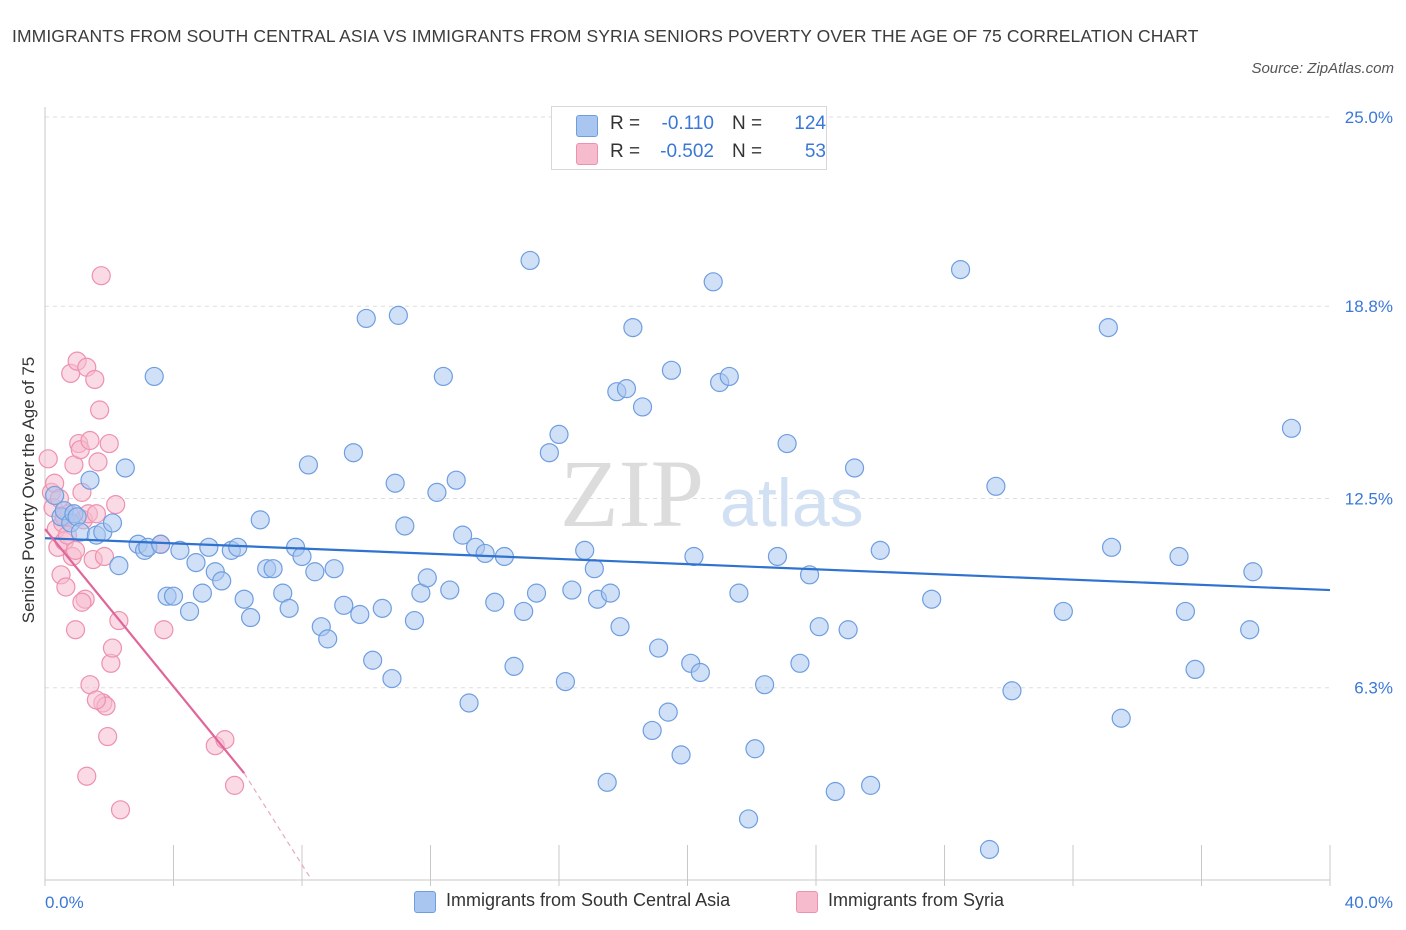 This screenshot has width=1406, height=930. What do you see at coordinates (588, 900) in the screenshot?
I see `bottom-legend-label: Immigrants from South Central Asia` at bounding box center [588, 900].